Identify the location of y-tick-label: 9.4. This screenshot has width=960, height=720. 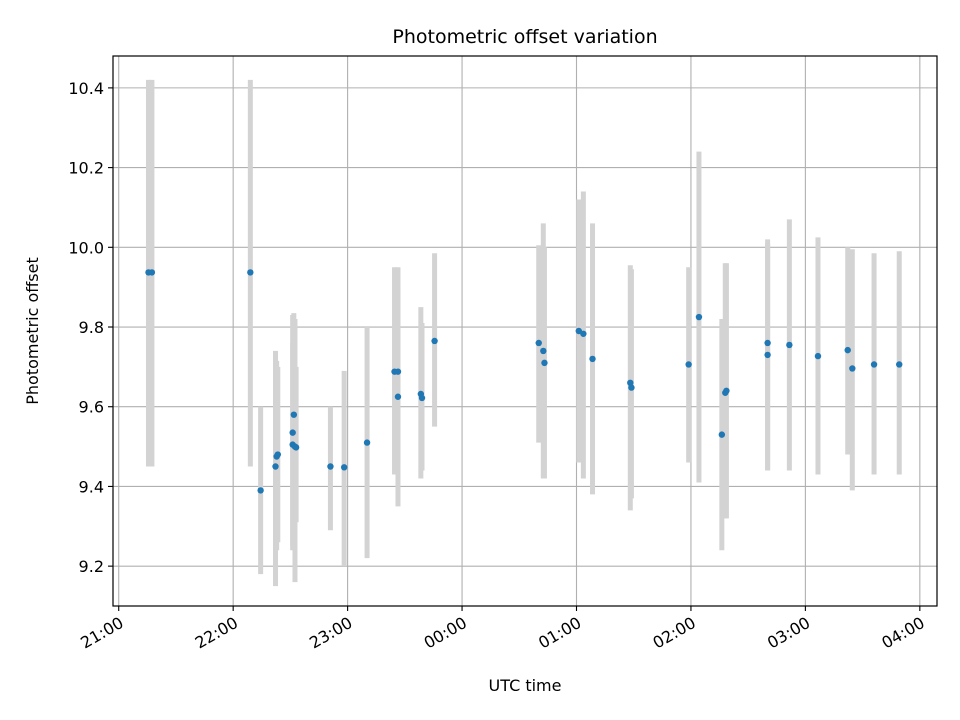
(91, 486).